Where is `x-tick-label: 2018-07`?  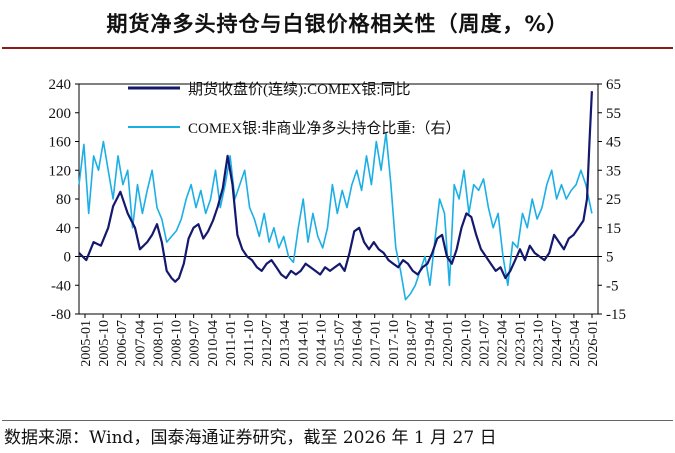
x-tick-label: 2018-07 is located at coordinates (412, 343).